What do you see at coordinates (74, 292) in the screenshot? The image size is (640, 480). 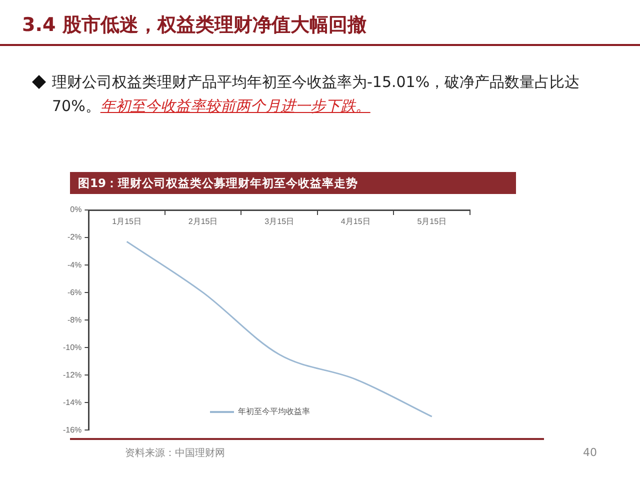 I see `y-tick-label: -6%` at bounding box center [74, 292].